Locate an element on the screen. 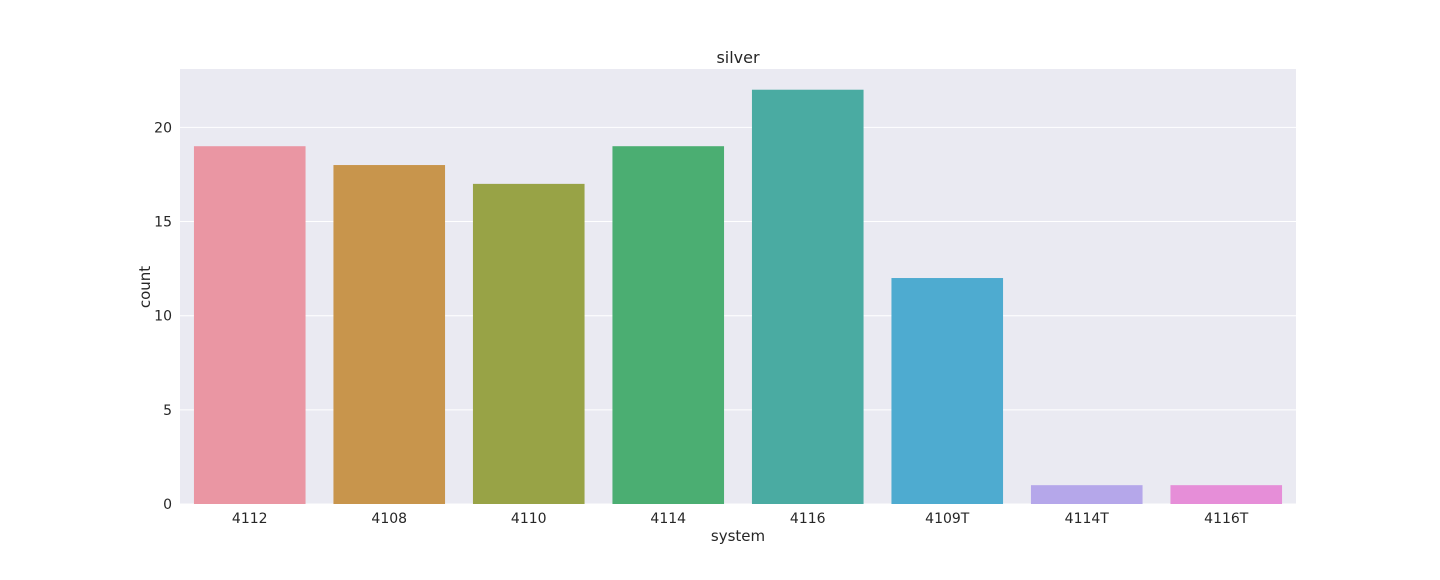 Image resolution: width=1440 pixels, height=580 pixels. x-tick-label: 4116 is located at coordinates (808, 519).